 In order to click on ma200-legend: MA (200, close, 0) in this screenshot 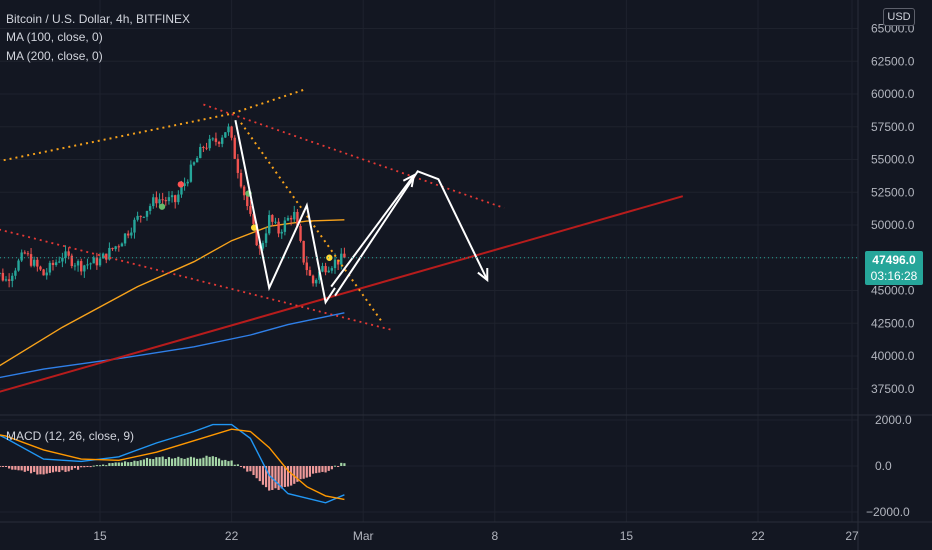, I will do `click(54, 56)`.